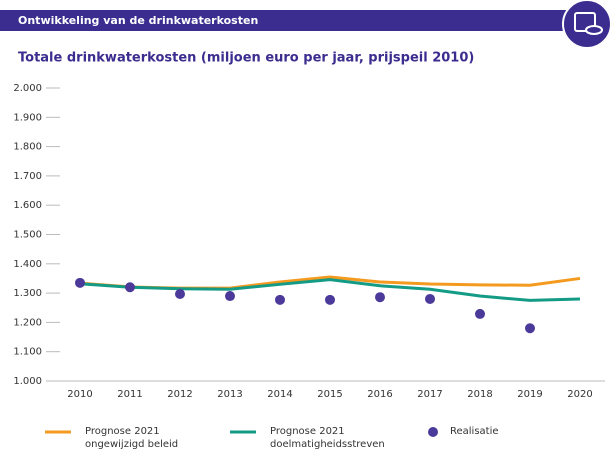 The image size is (616, 454). Describe the element at coordinates (27, 381) in the screenshot. I see `y-tick-label: 1.000` at that location.